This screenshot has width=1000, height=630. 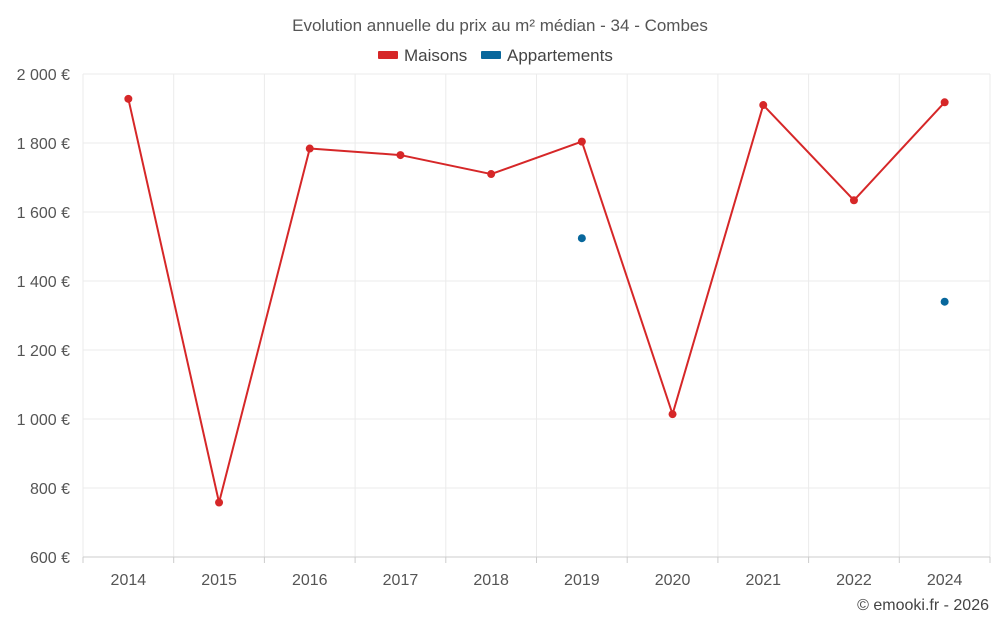 I want to click on y-tick-label: 600 €, so click(x=50, y=558).